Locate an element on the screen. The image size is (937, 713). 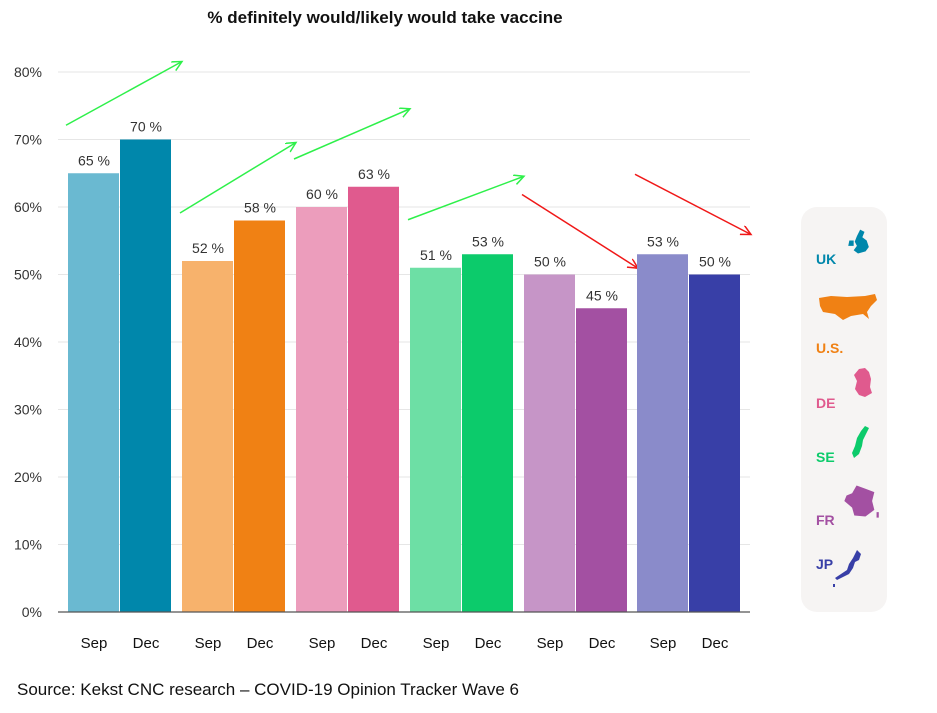
de-map-icon is located at coordinates (863, 382).